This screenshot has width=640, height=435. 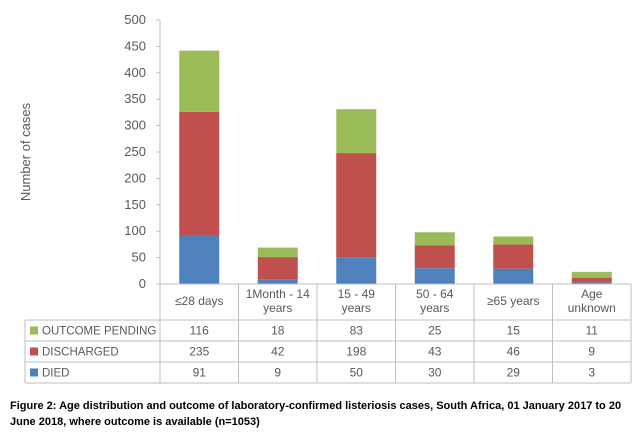 I want to click on data-table-value: 42, so click(x=278, y=352).